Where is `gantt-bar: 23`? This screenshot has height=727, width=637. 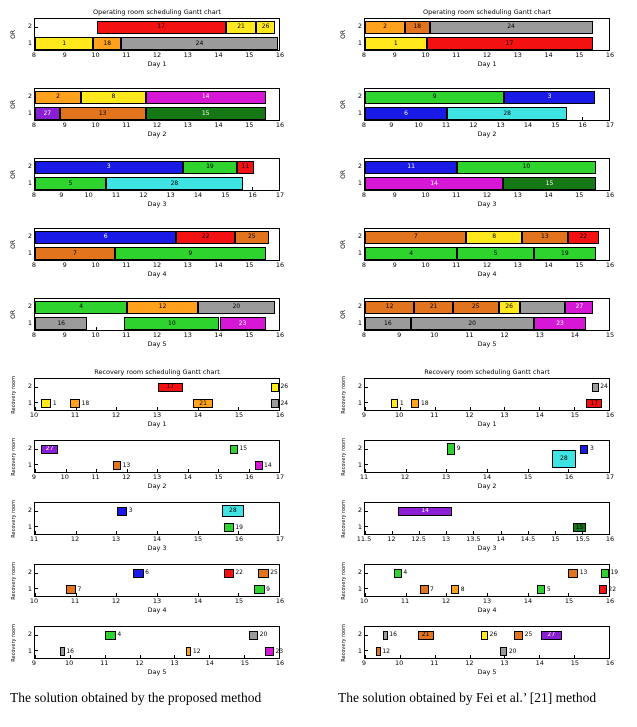 gantt-bar: 23 is located at coordinates (242, 324).